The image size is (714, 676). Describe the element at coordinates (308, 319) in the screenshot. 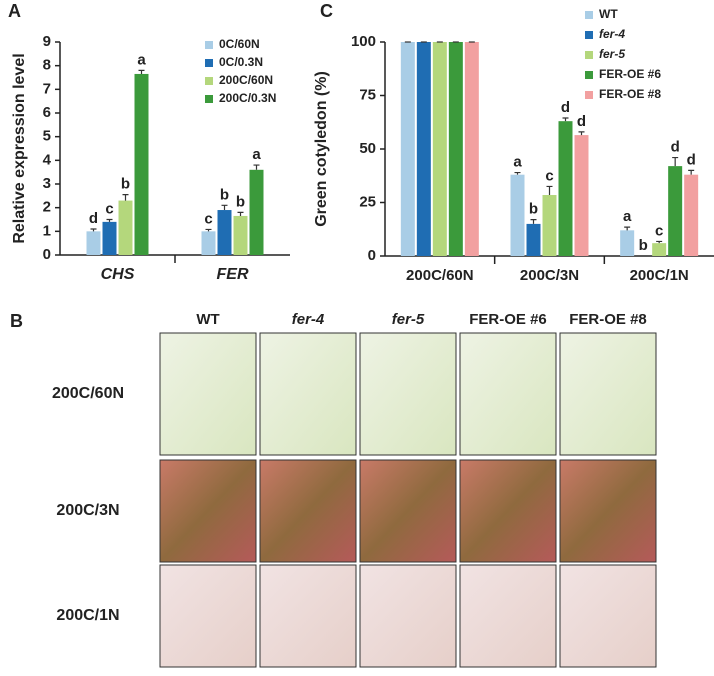

I see `column-label: fer-4` at that location.